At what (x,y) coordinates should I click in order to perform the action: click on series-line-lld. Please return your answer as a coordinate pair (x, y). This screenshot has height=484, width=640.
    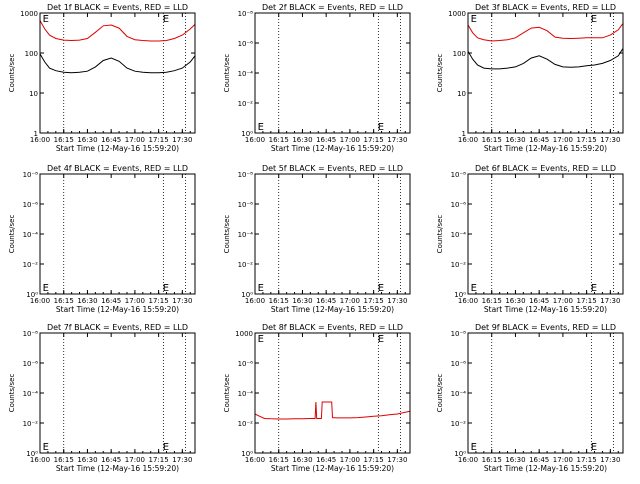
    Looking at the image, I should click on (332, 410).